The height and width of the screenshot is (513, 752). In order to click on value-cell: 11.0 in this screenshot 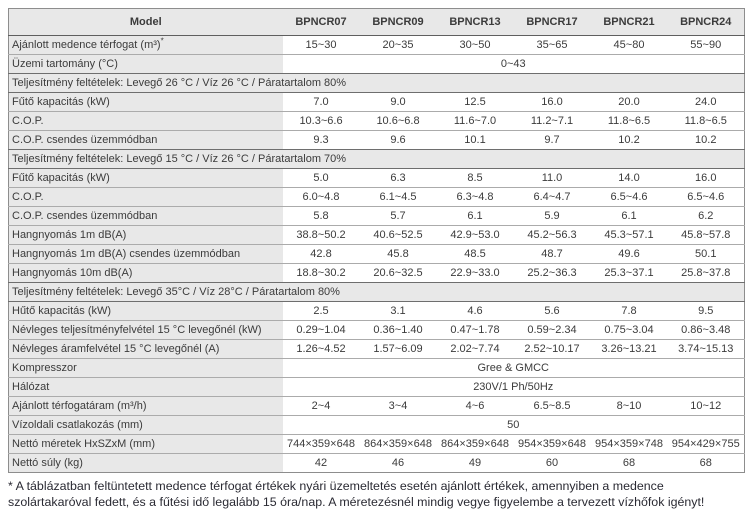, I will do `click(552, 178)`.